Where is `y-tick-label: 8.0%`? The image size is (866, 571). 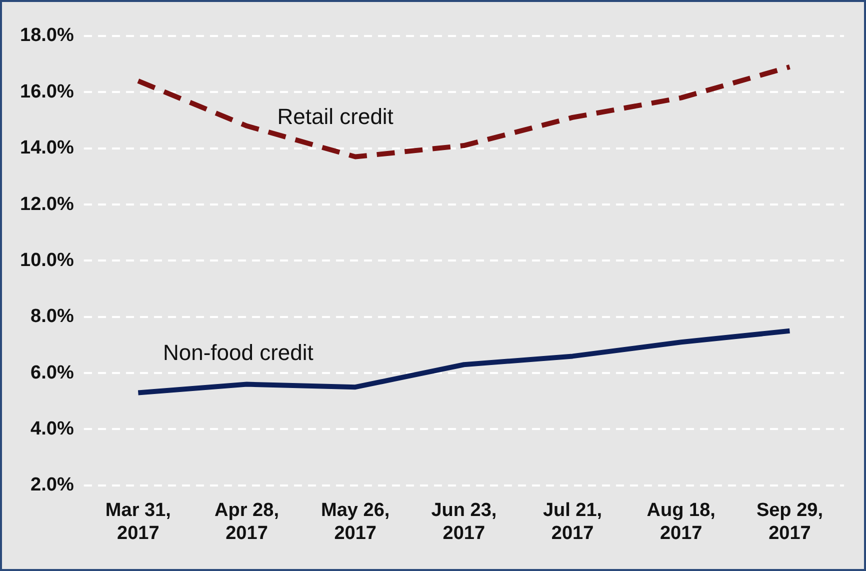
y-tick-label: 8.0% is located at coordinates (52, 317).